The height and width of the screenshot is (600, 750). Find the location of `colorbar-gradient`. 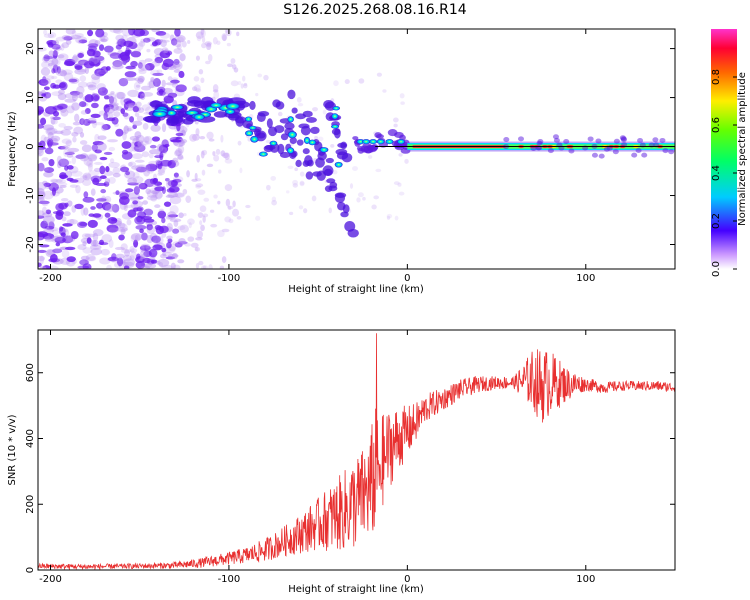

colorbar-gradient is located at coordinates (724, 149).